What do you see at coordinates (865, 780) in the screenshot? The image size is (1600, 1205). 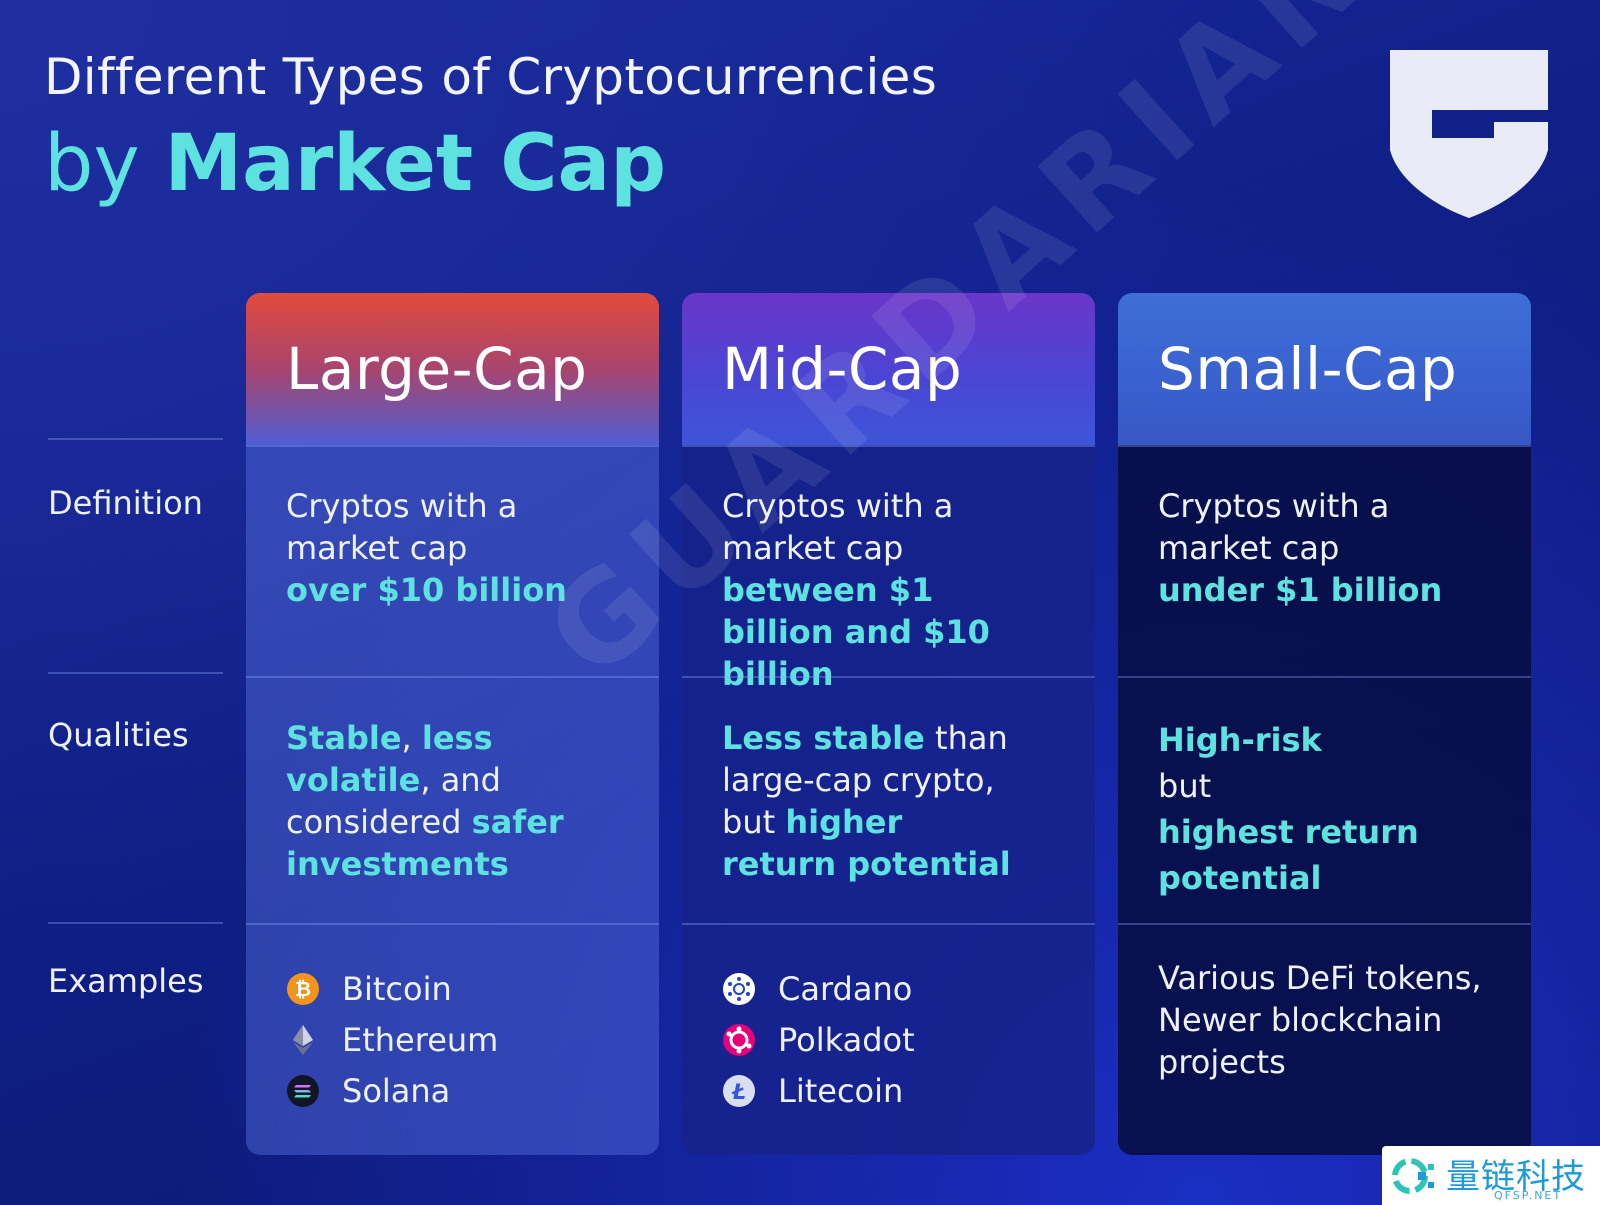 I see `qualities-text: than large-cap crypto, but` at bounding box center [865, 780].